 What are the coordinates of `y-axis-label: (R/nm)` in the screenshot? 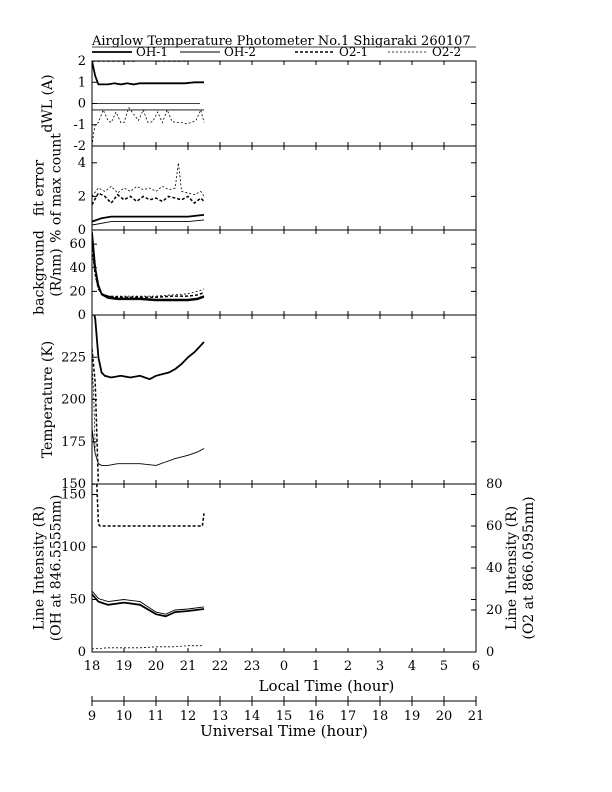 It's located at (57, 272).